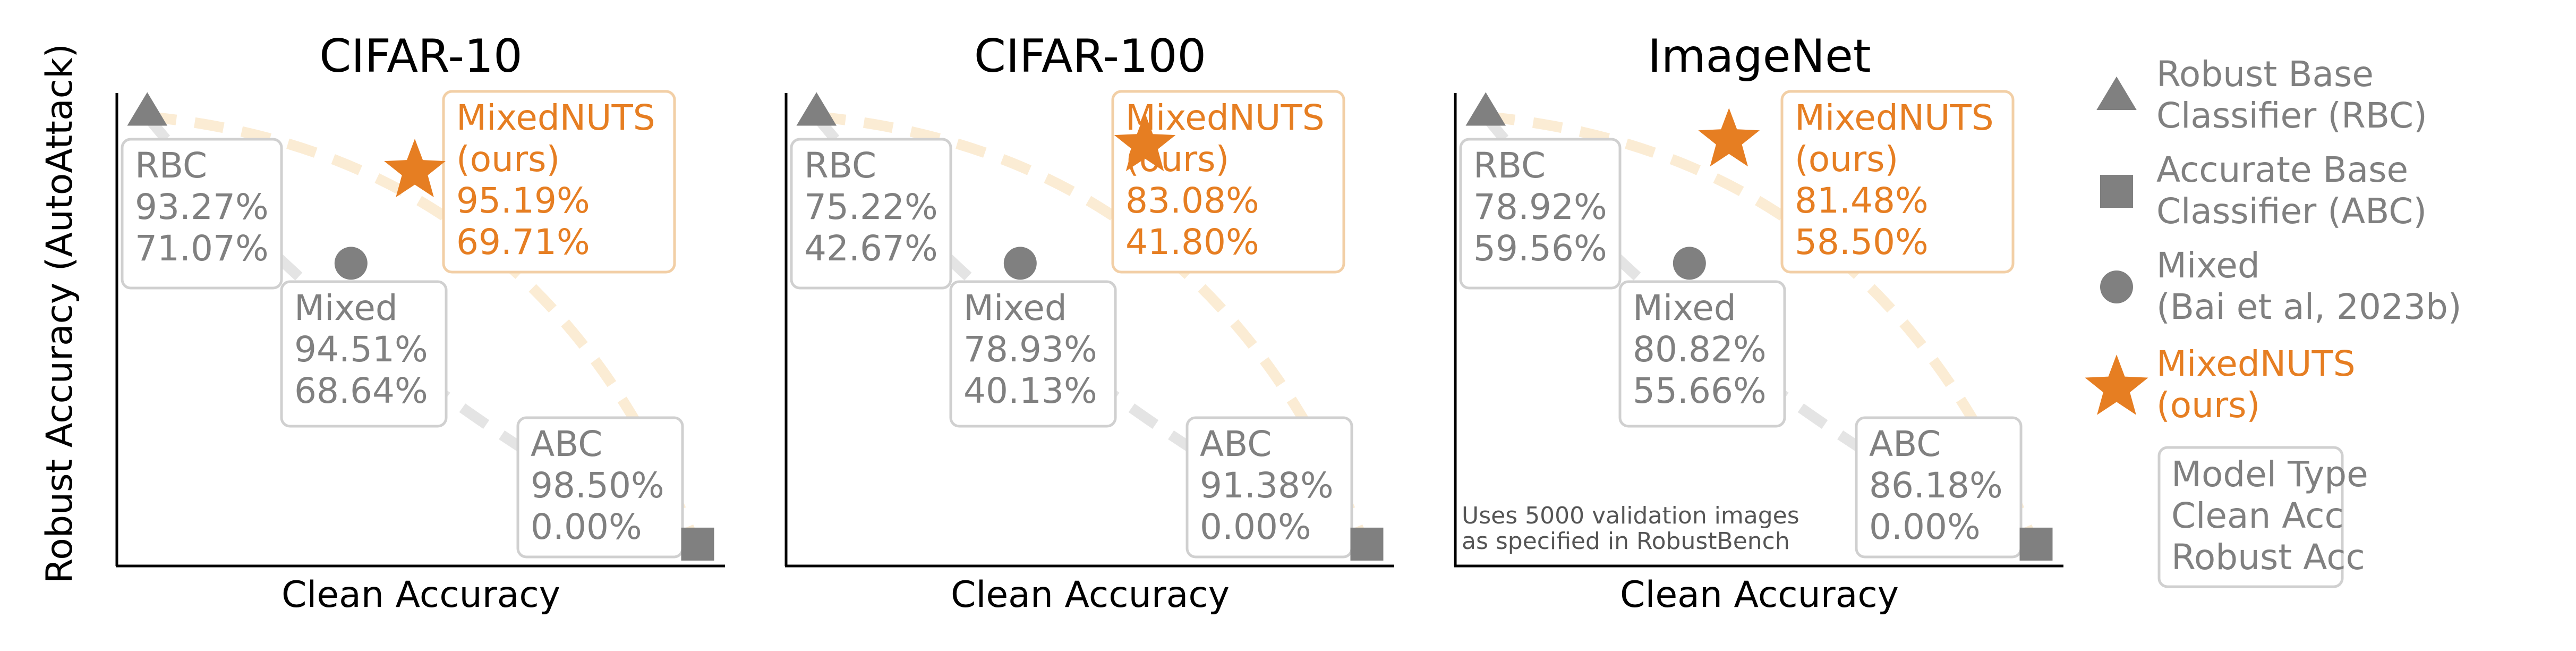 The width and height of the screenshot is (2576, 651). I want to click on panel-title: CIFAR-10, so click(421, 57).